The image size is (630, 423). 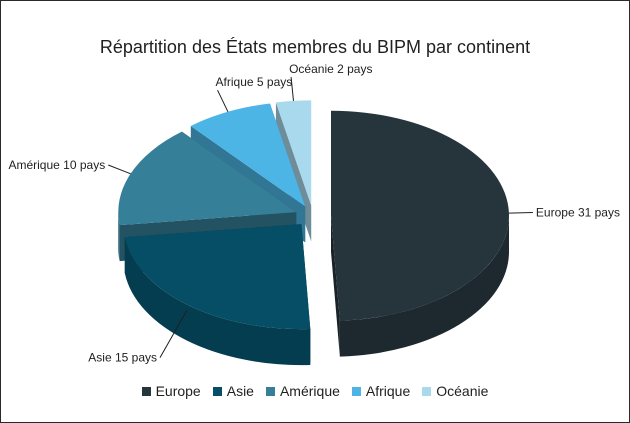 What do you see at coordinates (248, 155) in the screenshot?
I see `pie-slice-afrique` at bounding box center [248, 155].